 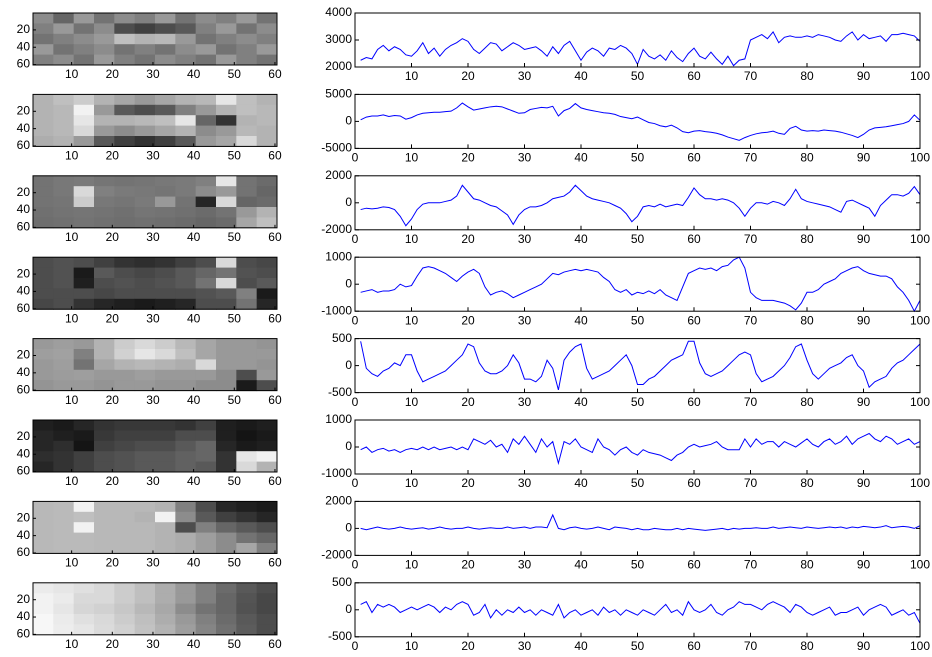 What do you see at coordinates (338, 39) in the screenshot?
I see `y-tick-label: 3000` at bounding box center [338, 39].